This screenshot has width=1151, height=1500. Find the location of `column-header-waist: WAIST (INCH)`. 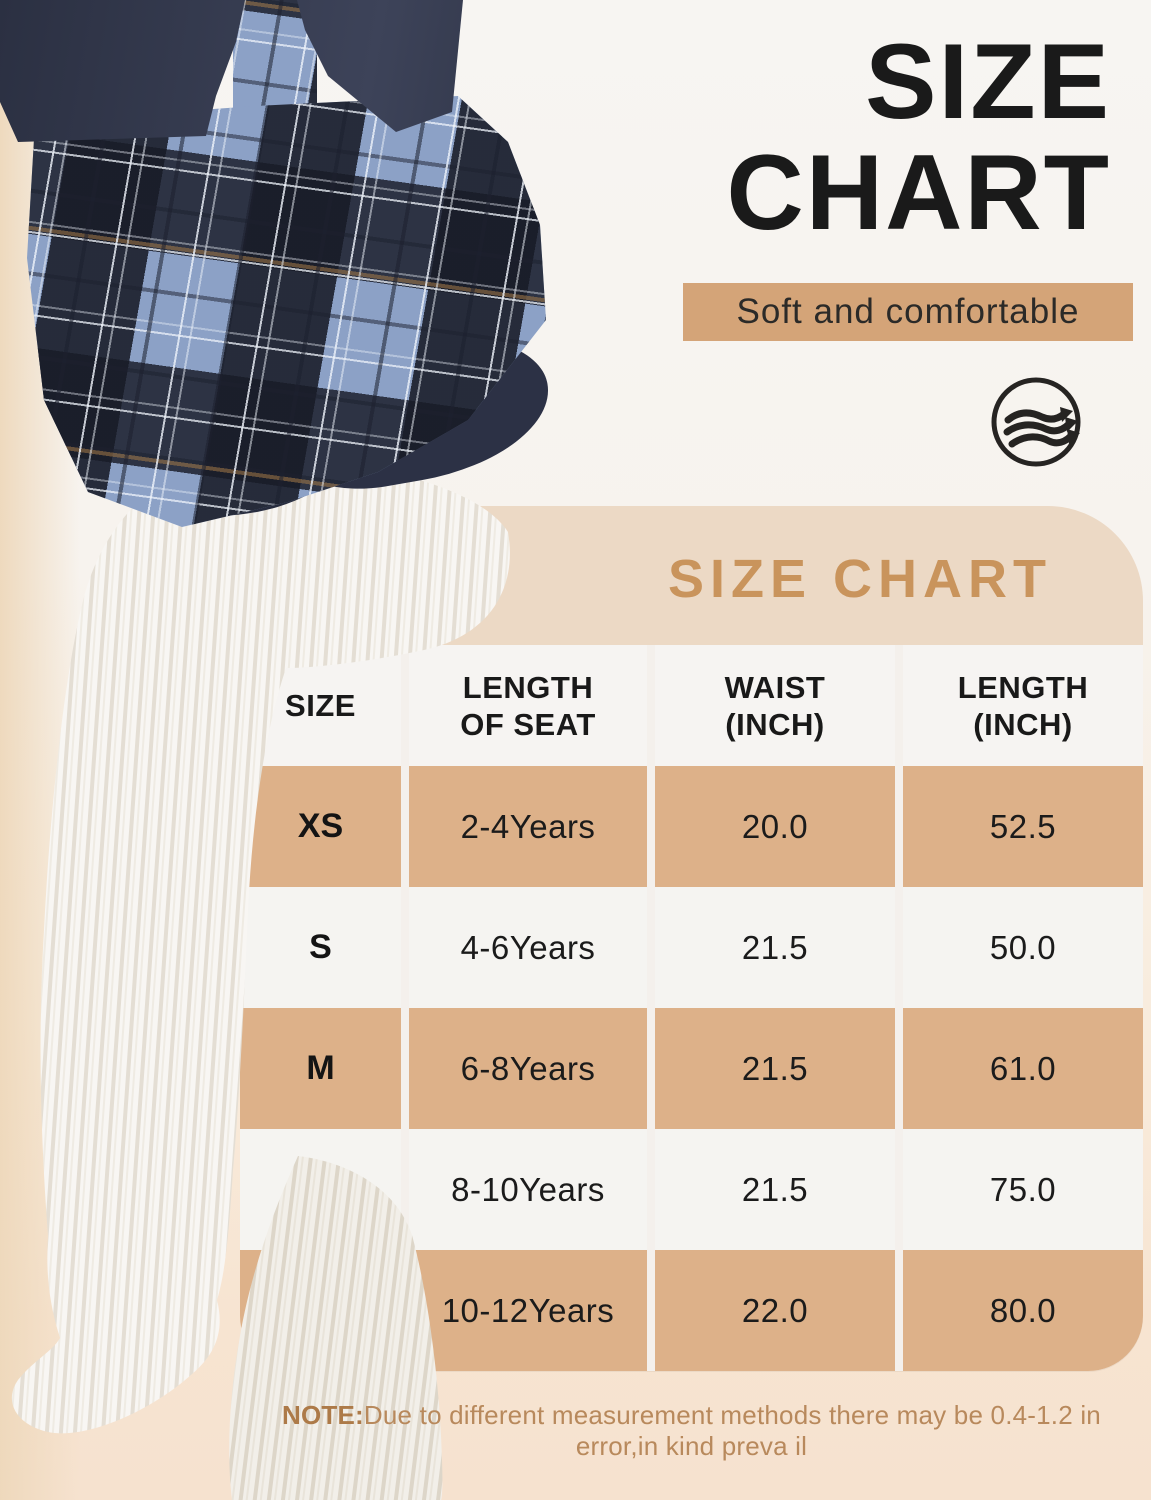

column-header-waist: WAIST (INCH) is located at coordinates (775, 705).